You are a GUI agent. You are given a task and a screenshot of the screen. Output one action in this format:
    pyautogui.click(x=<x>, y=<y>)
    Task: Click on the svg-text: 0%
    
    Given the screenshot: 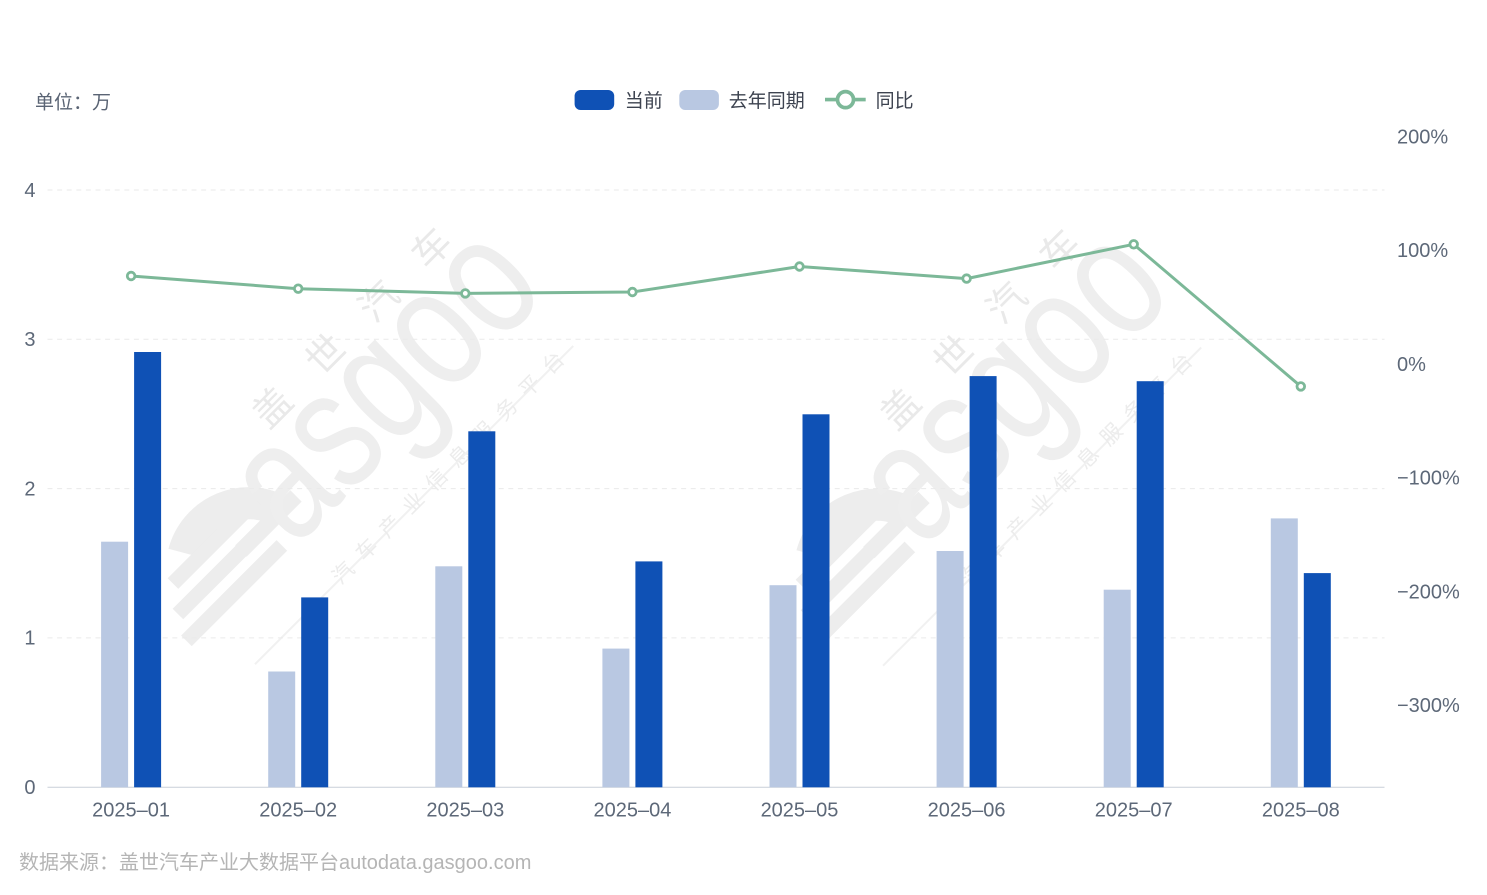 What is the action you would take?
    pyautogui.click(x=1411, y=365)
    